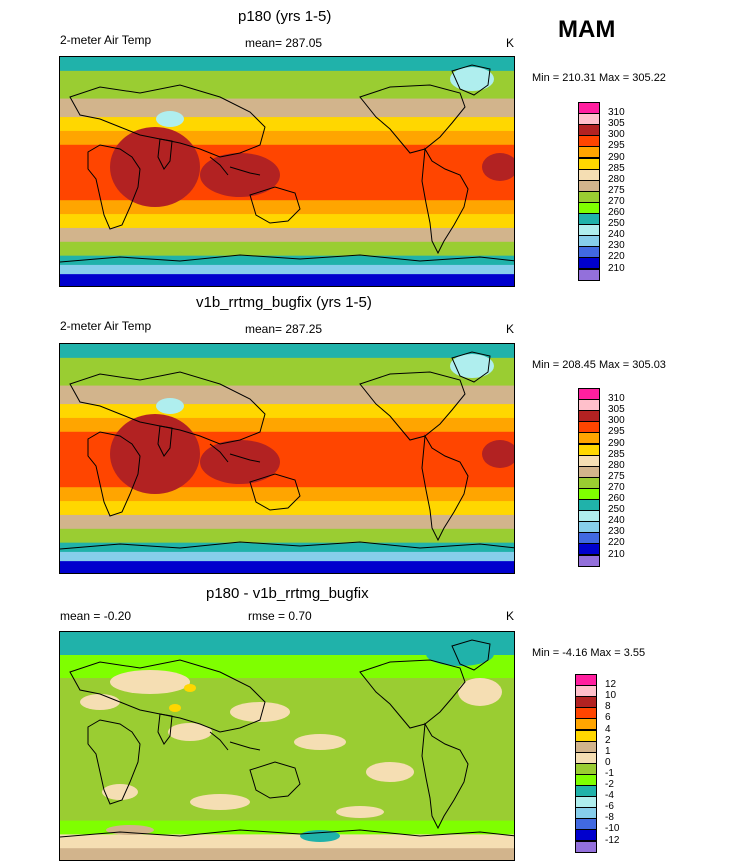 The width and height of the screenshot is (732, 865). What do you see at coordinates (608, 762) in the screenshot?
I see `legend-label: 0` at bounding box center [608, 762].